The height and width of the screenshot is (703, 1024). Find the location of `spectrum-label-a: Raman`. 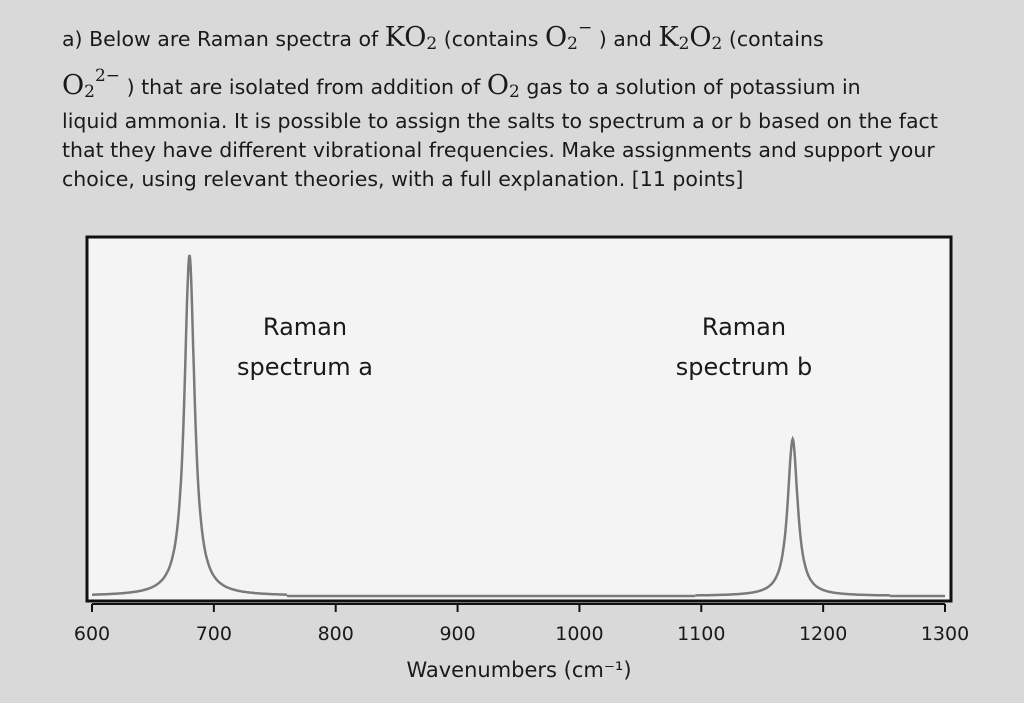

spectrum-label-a: Raman is located at coordinates (305, 327).